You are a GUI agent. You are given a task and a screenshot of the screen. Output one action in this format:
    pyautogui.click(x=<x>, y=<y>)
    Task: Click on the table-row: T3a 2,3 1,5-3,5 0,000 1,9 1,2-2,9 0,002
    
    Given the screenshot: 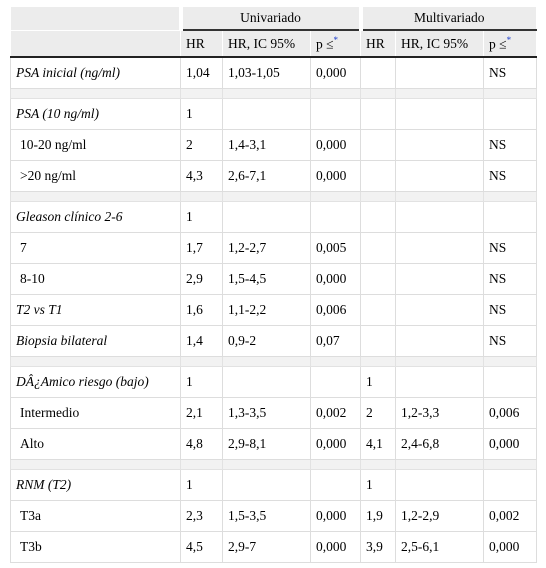 What is the action you would take?
    pyautogui.click(x=274, y=516)
    